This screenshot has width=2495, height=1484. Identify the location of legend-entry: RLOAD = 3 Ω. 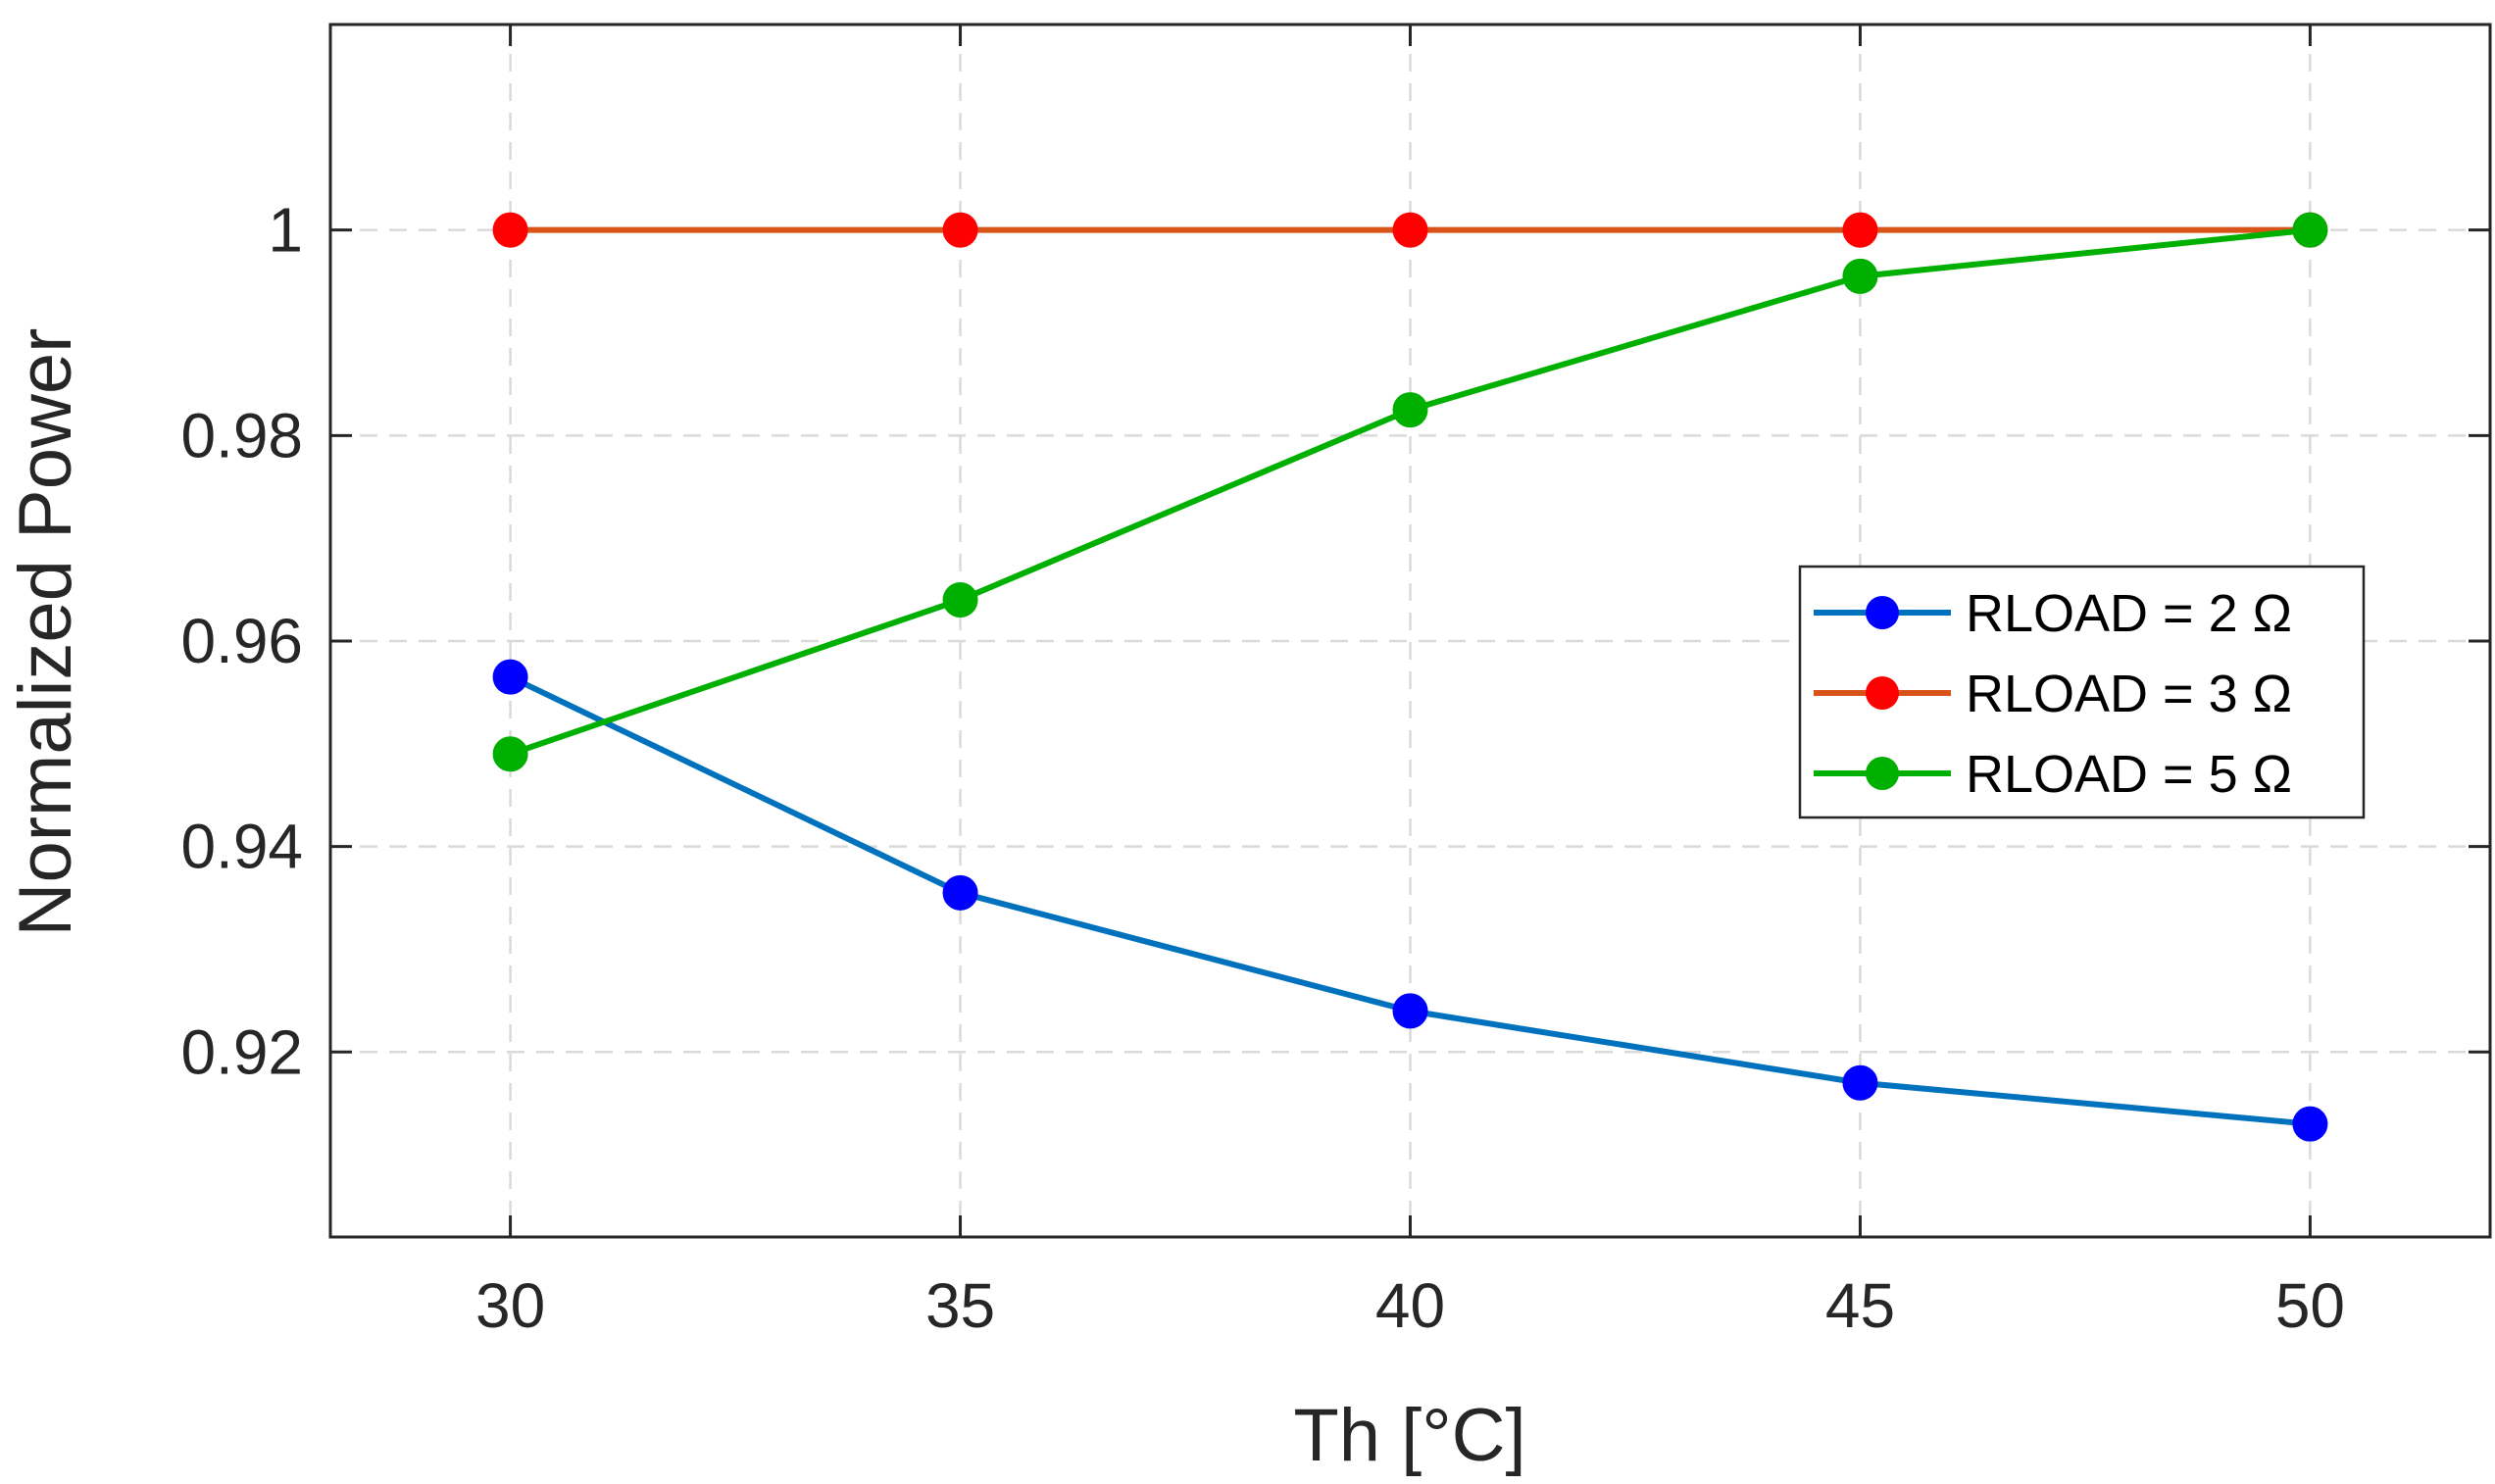
(2053, 694).